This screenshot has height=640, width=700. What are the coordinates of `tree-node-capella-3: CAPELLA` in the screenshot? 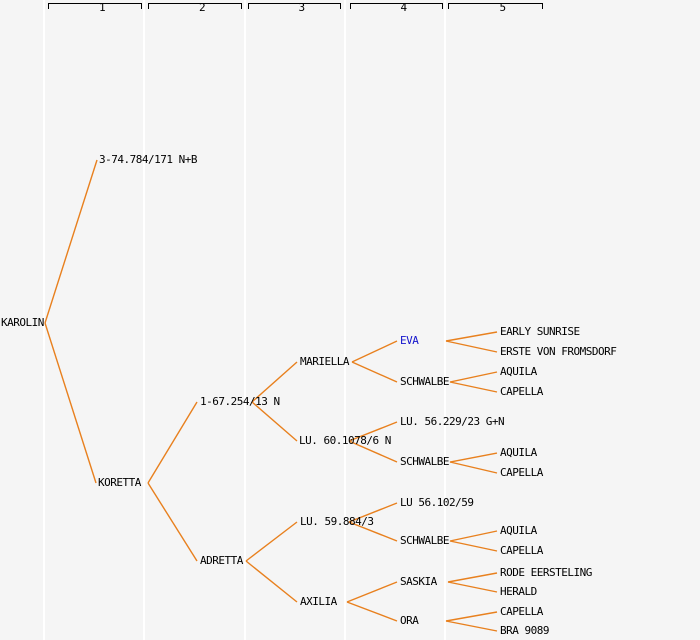 It's located at (521, 550).